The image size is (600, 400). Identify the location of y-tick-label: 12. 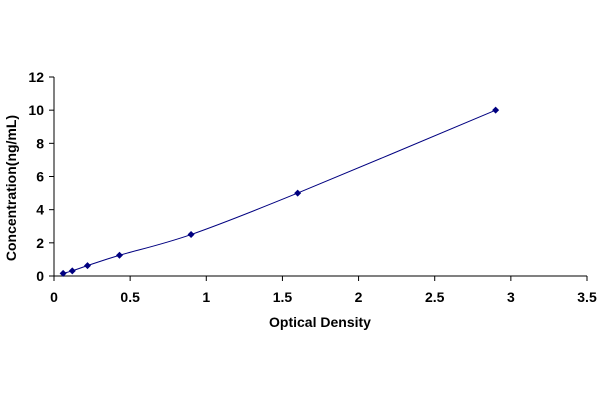
(36, 77).